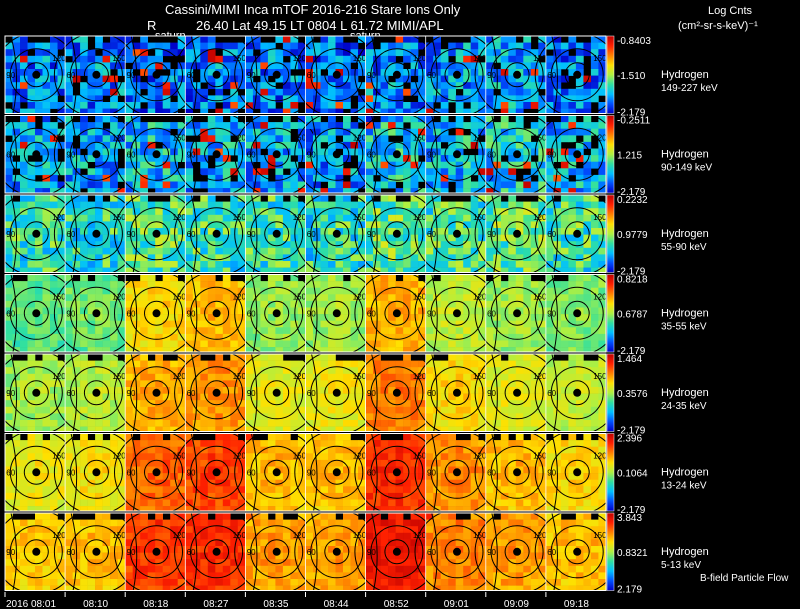 This screenshot has height=609, width=800. I want to click on contour-label: 90, so click(251, 234).